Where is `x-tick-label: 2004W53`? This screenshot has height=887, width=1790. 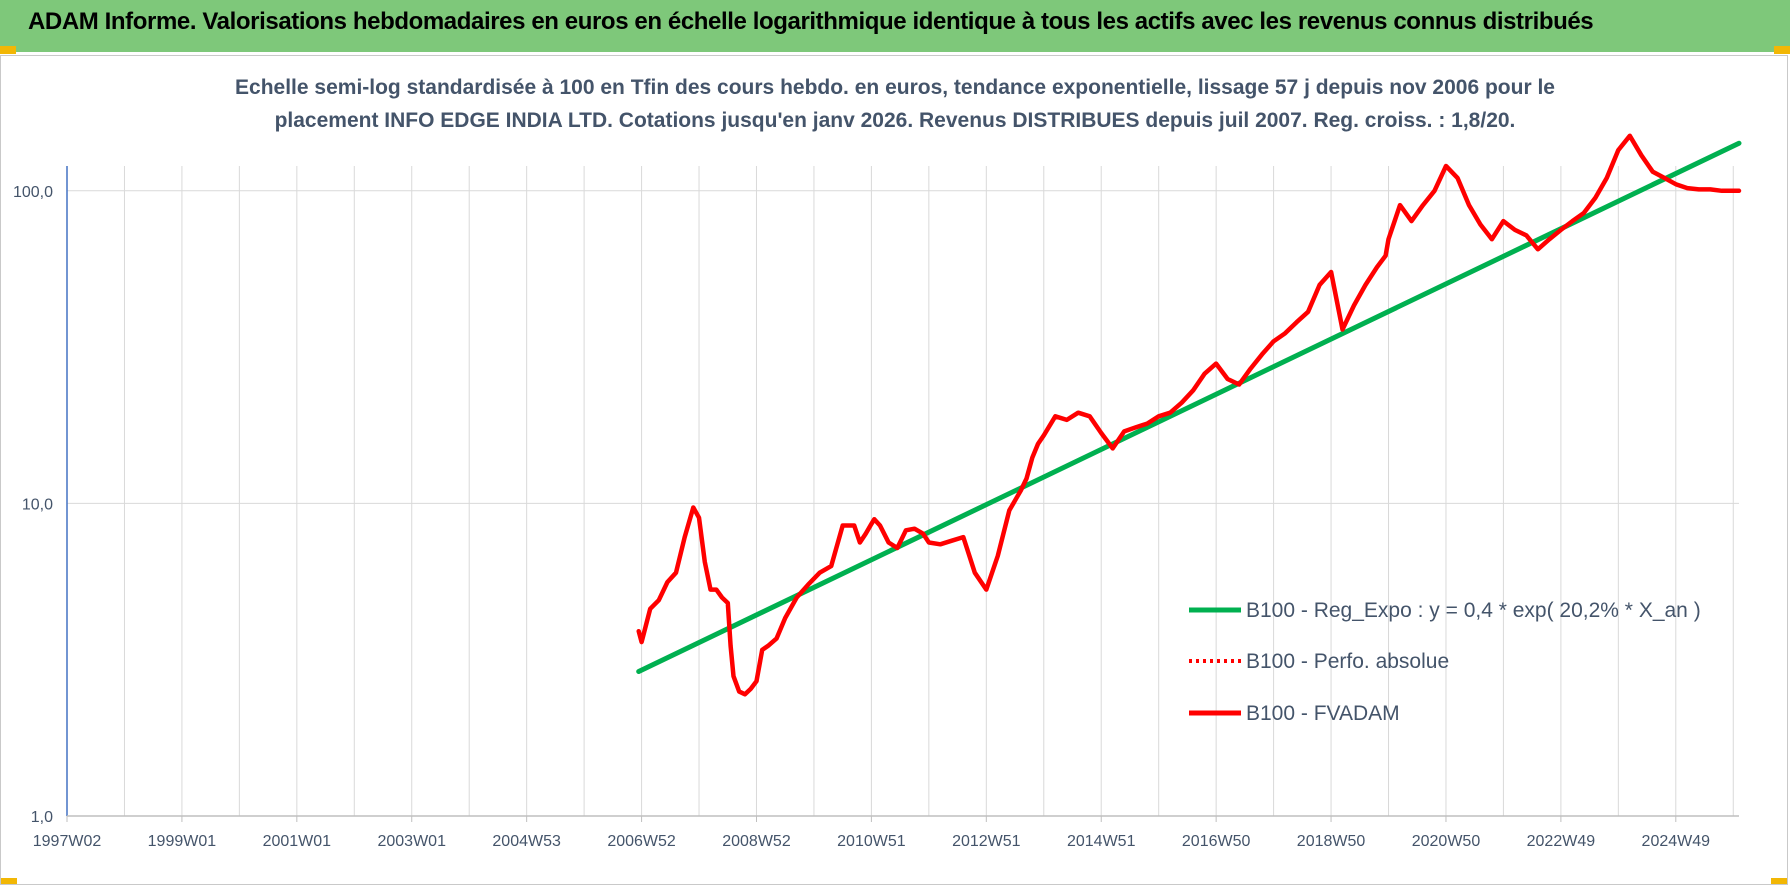
x-tick-label: 2004W53 is located at coordinates (526, 841).